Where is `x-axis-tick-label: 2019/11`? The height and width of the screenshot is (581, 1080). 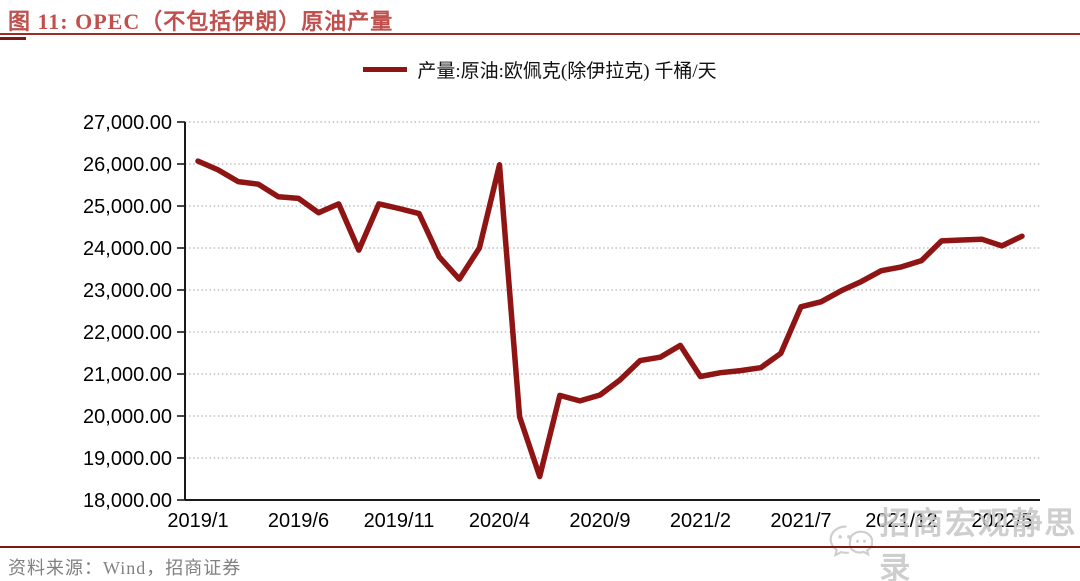 x-axis-tick-label: 2019/11 is located at coordinates (399, 521).